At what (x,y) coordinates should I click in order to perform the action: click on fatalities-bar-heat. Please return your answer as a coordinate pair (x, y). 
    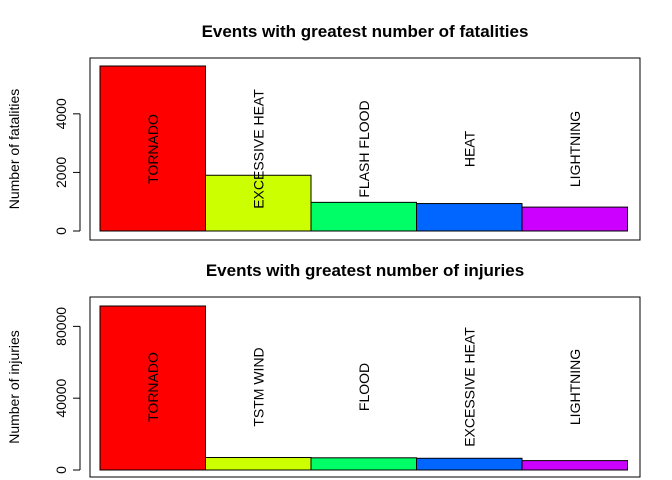
    Looking at the image, I should click on (469, 217).